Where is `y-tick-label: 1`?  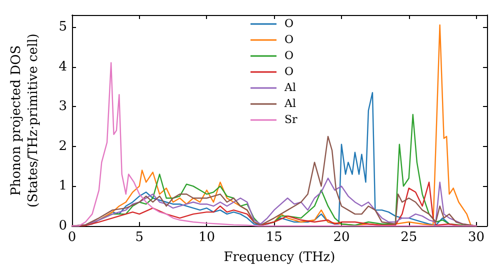
y-tick-label: 1 is located at coordinates (62, 186).